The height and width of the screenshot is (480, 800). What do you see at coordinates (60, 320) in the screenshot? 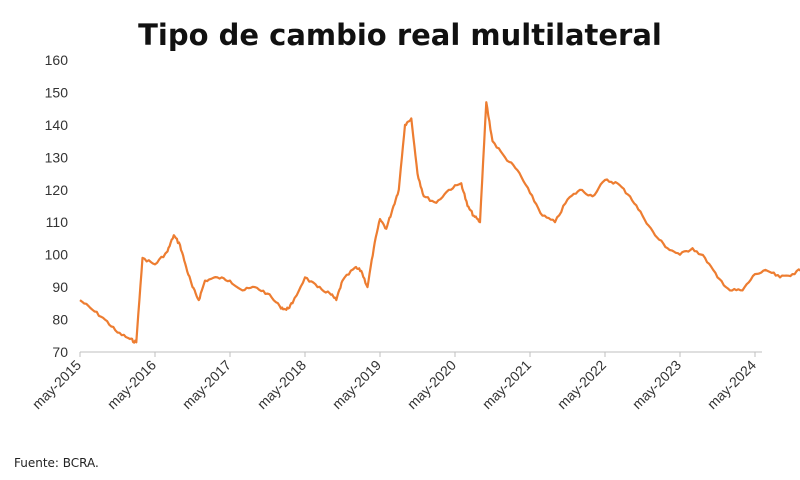
I see `y-tick-label: 80` at bounding box center [60, 320].